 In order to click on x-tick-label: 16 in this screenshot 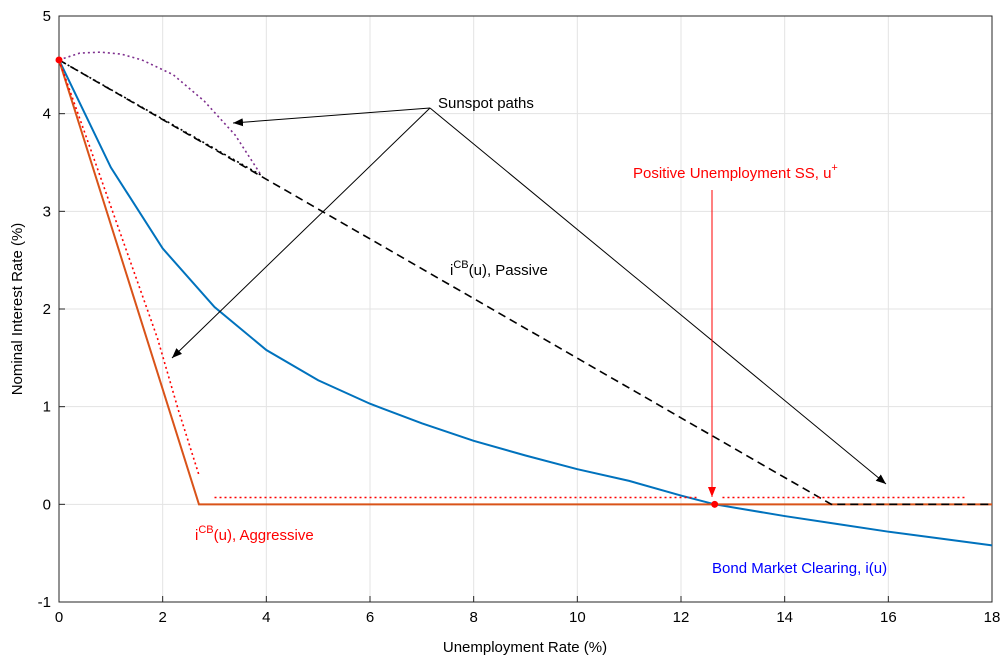, I will do `click(888, 617)`.